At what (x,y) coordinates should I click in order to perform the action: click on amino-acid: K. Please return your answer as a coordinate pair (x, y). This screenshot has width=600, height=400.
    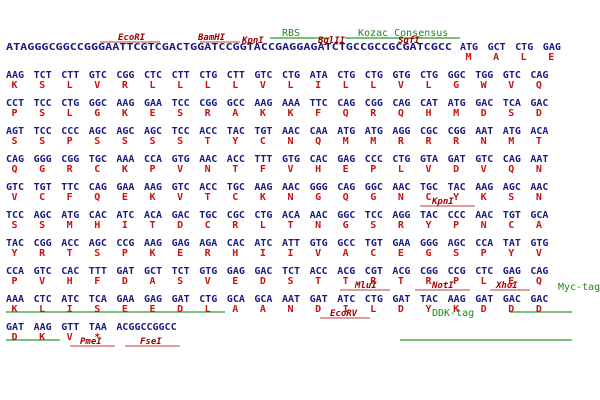
    Looking at the image, I should click on (290, 113).